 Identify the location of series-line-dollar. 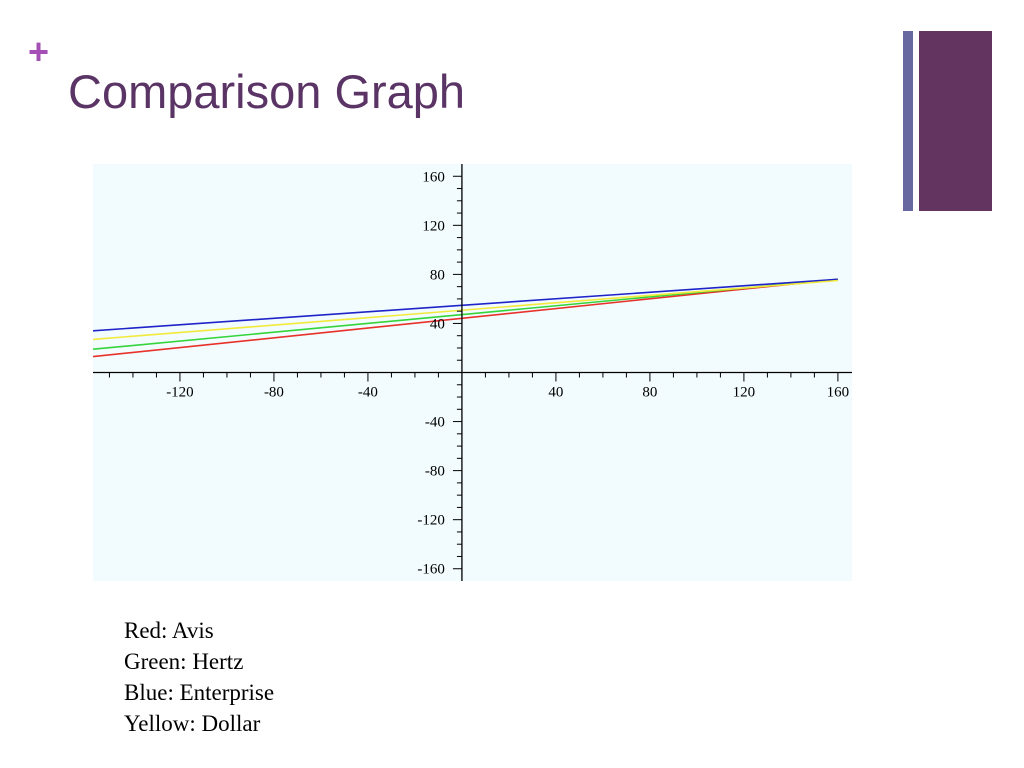
(465, 310).